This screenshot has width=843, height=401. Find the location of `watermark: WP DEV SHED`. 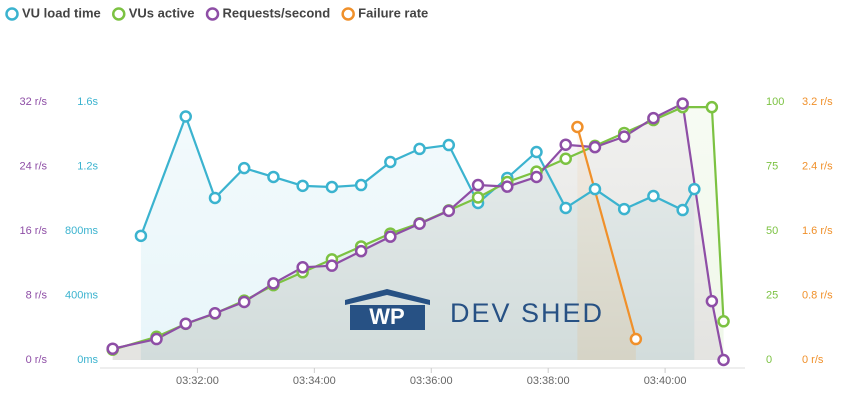

watermark: WP DEV SHED is located at coordinates (474, 309).